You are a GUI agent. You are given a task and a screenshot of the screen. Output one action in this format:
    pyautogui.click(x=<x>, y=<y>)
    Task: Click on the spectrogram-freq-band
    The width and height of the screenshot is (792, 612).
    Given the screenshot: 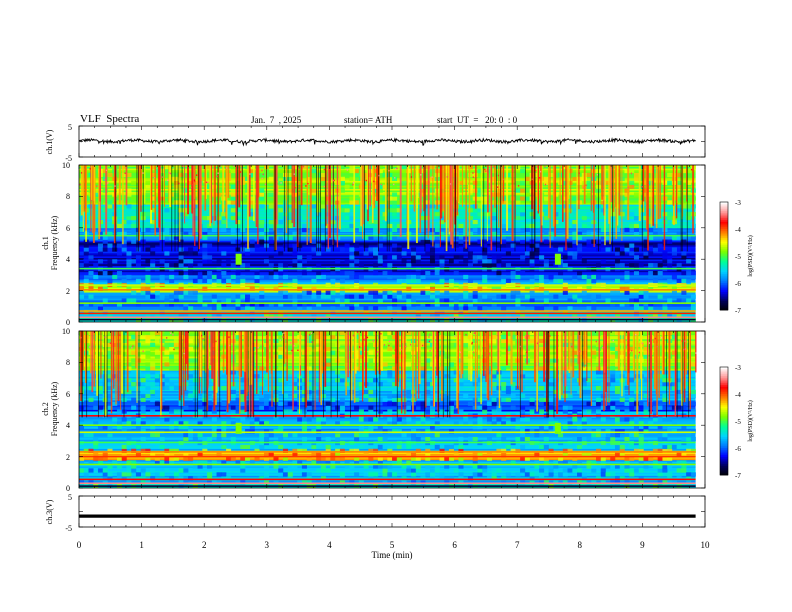 What is the action you would take?
    pyautogui.click(x=387, y=391)
    